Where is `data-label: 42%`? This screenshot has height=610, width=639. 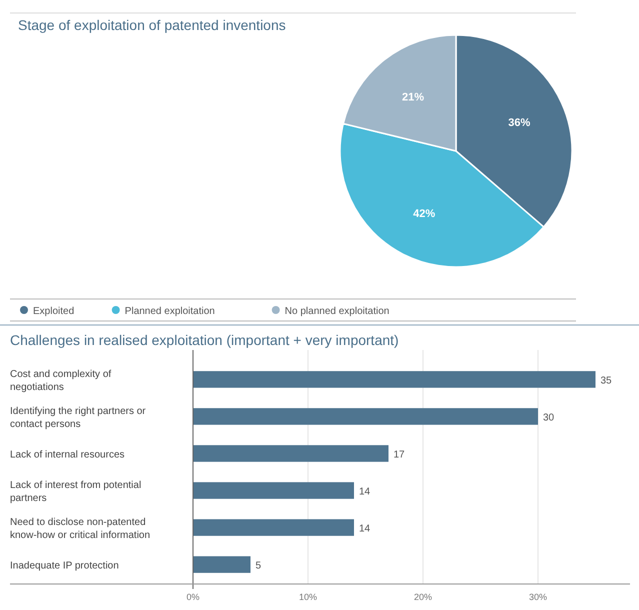
data-label: 42% is located at coordinates (424, 214).